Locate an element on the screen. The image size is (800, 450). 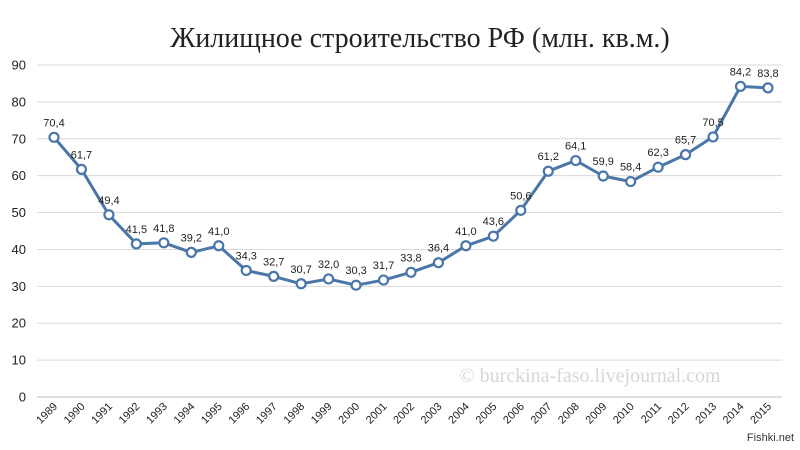
x-tick-label: 1997 is located at coordinates (267, 414).